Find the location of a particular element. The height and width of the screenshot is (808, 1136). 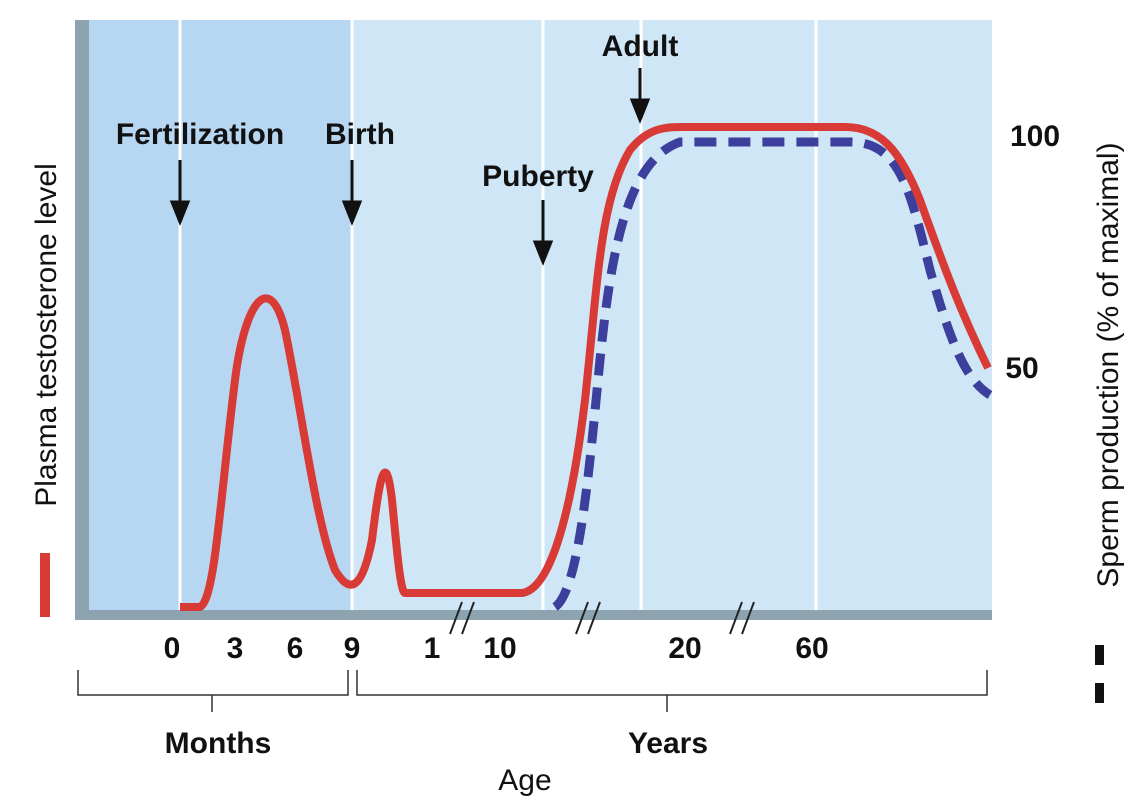

arrows is located at coordinates (410, 167).